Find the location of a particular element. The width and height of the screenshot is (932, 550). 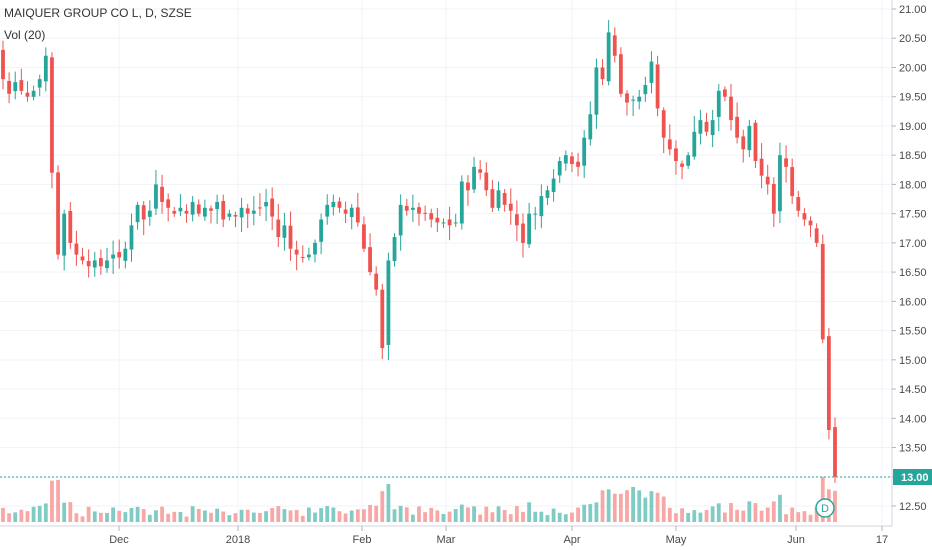

dividend-marker: D is located at coordinates (825, 508).